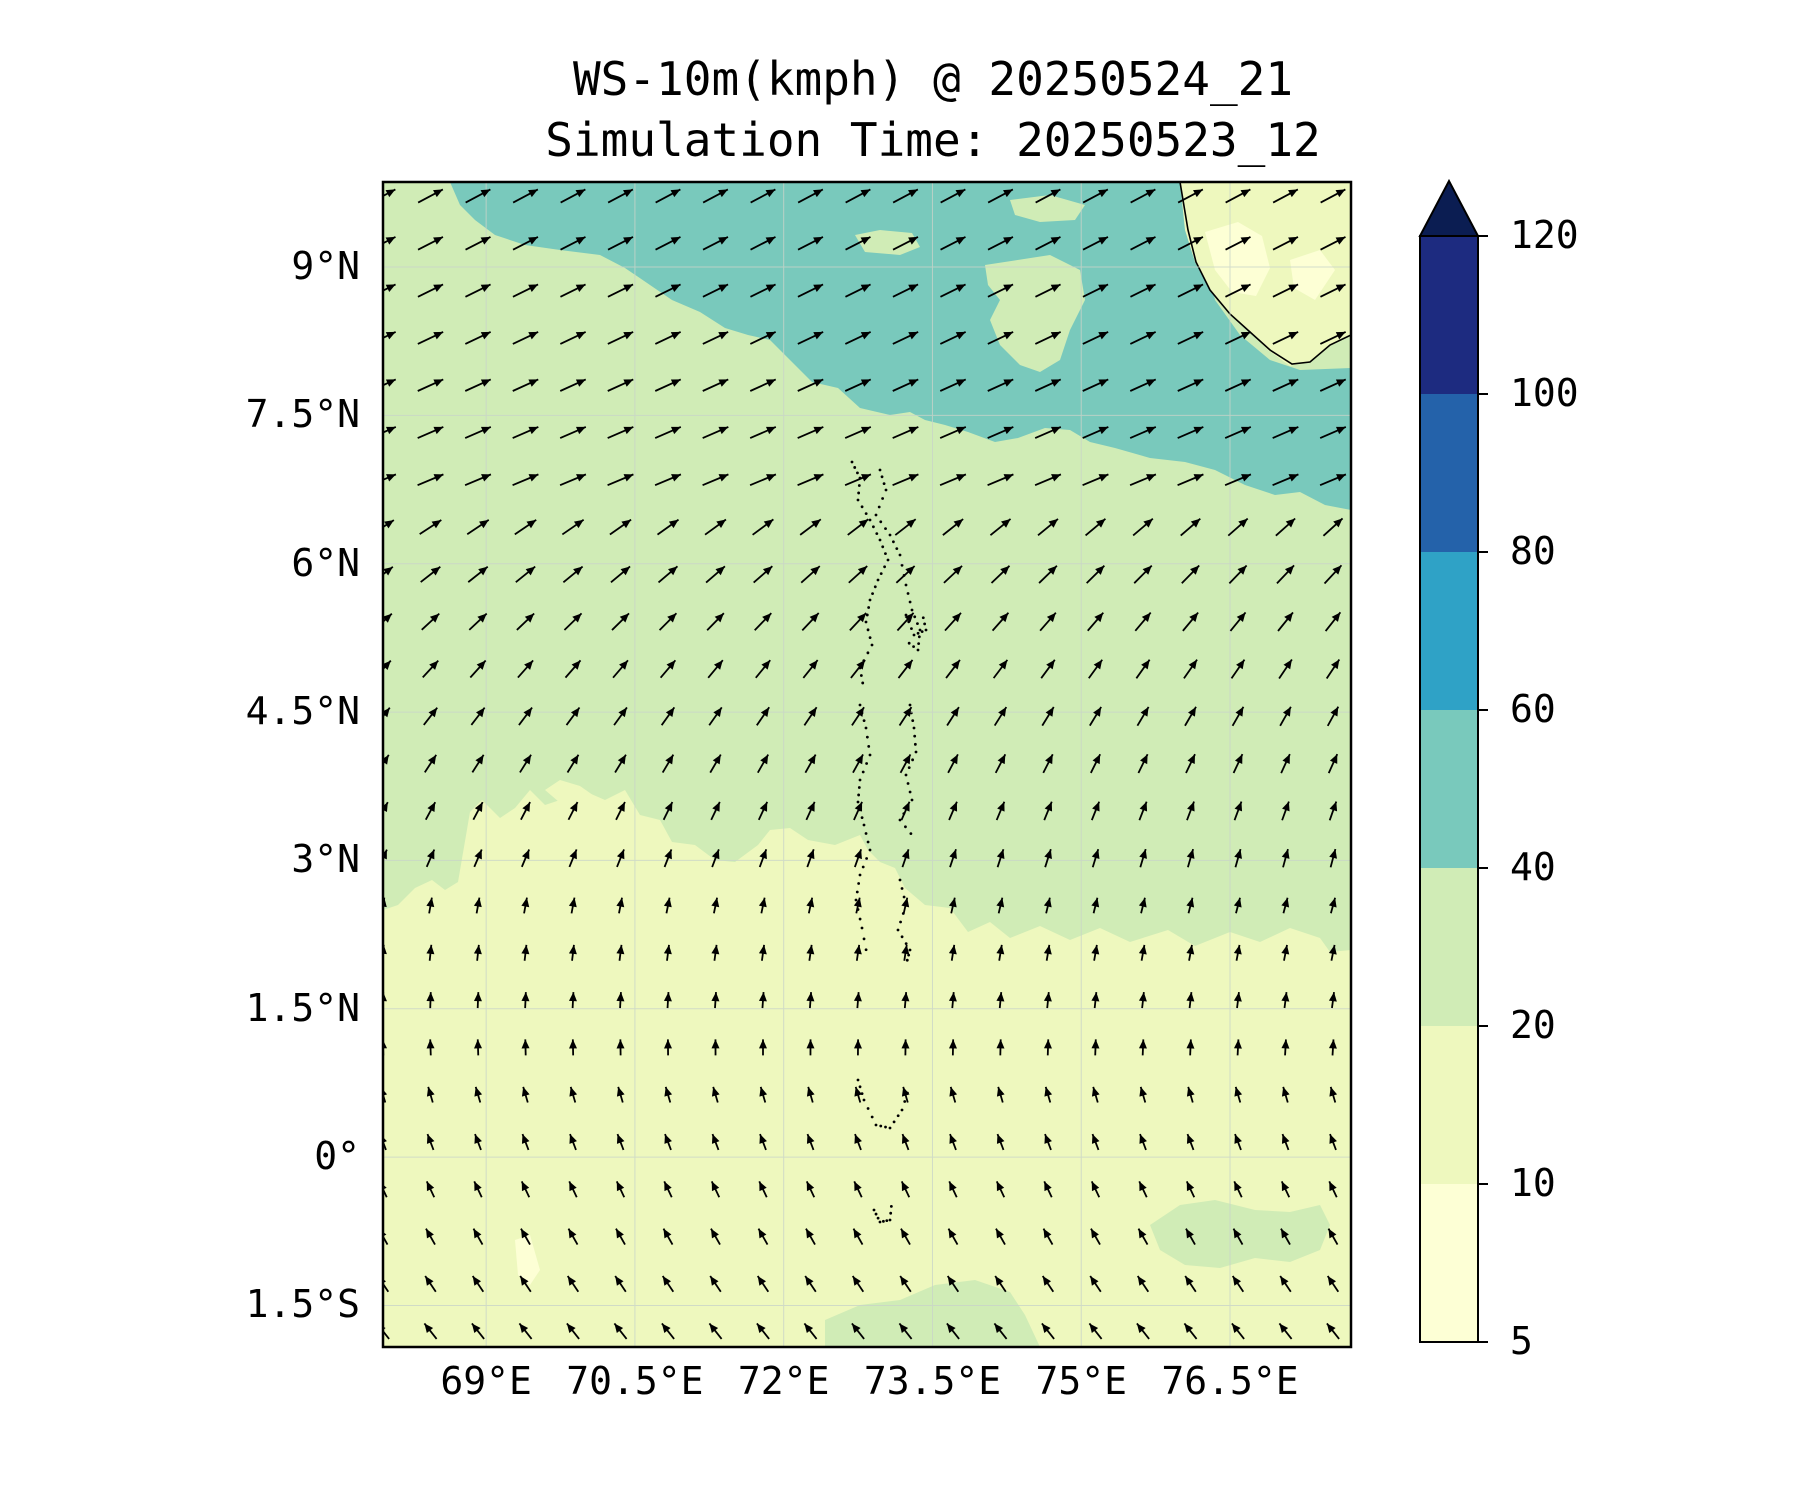  What do you see at coordinates (1533, 867) in the screenshot?
I see `colorbar-tick-label: 40` at bounding box center [1533, 867].